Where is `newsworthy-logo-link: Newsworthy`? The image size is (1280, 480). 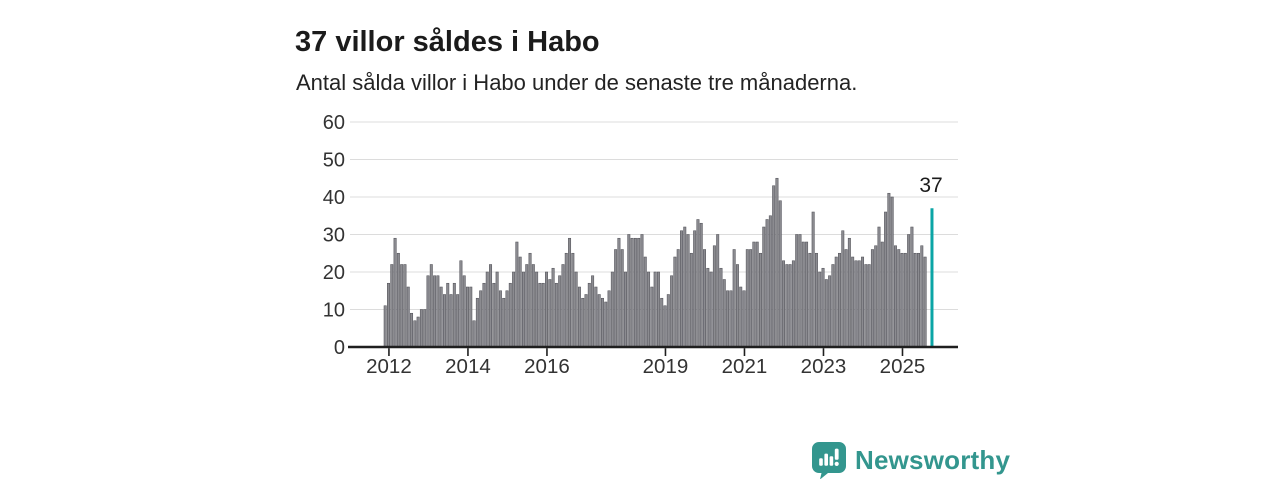
newsworthy-logo-link: Newsworthy is located at coordinates (911, 460).